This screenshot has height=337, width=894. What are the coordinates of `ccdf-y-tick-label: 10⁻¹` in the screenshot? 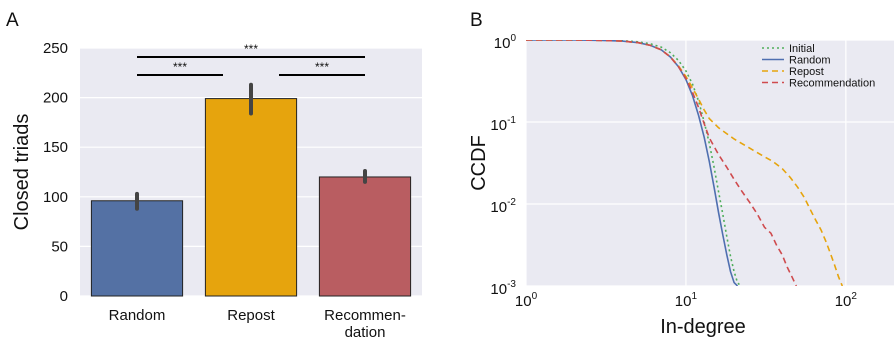 It's located at (503, 124).